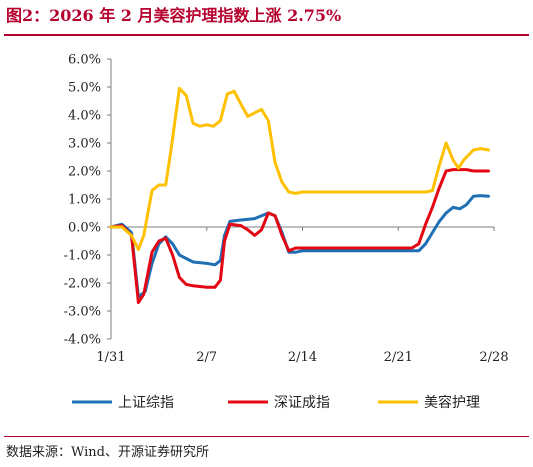 The width and height of the screenshot is (533, 467). I want to click on x-tick-label: 2/21, so click(398, 357).